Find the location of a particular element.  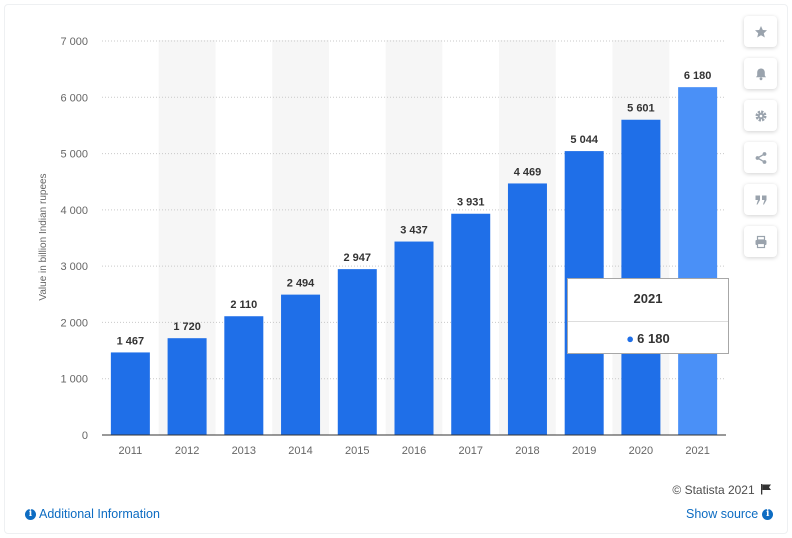

value-label: 2 494 is located at coordinates (301, 284).